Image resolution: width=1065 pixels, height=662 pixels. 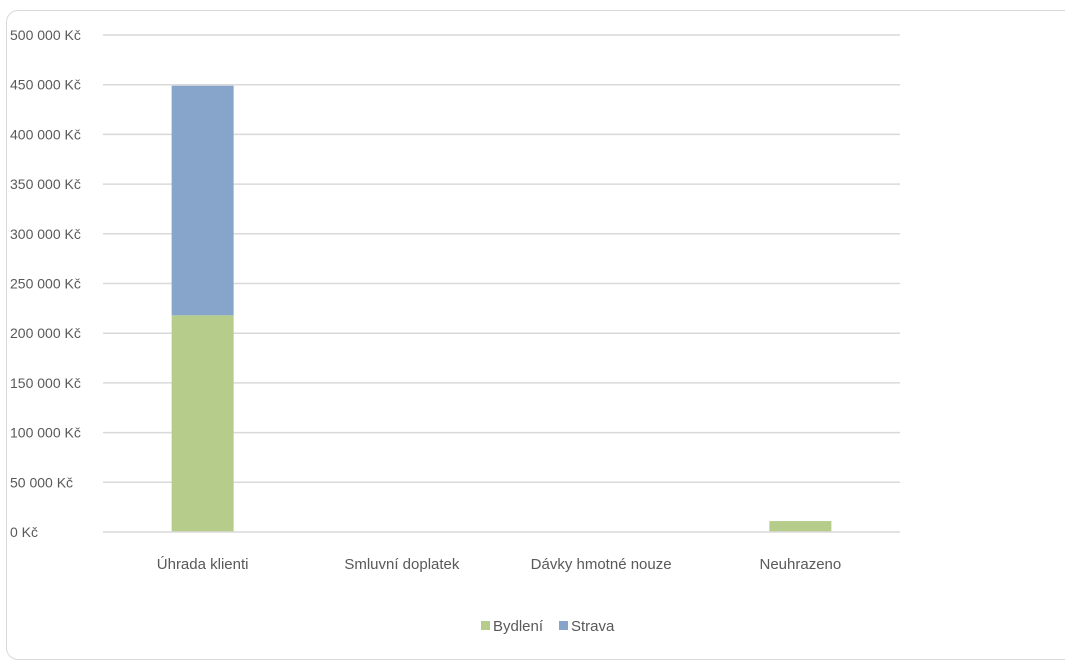 I want to click on x-category-label: Neuhrazeno, so click(x=801, y=564).